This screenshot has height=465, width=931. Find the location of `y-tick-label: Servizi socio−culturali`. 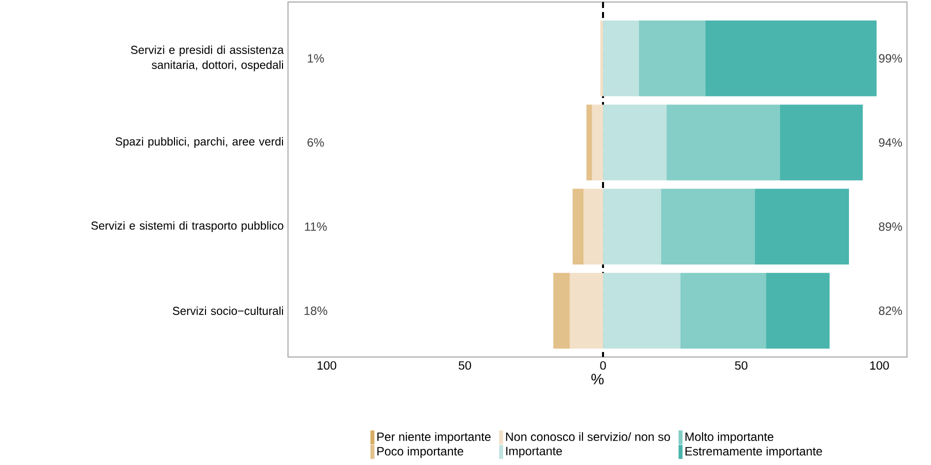

y-tick-label: Servizi socio−culturali is located at coordinates (227, 310).